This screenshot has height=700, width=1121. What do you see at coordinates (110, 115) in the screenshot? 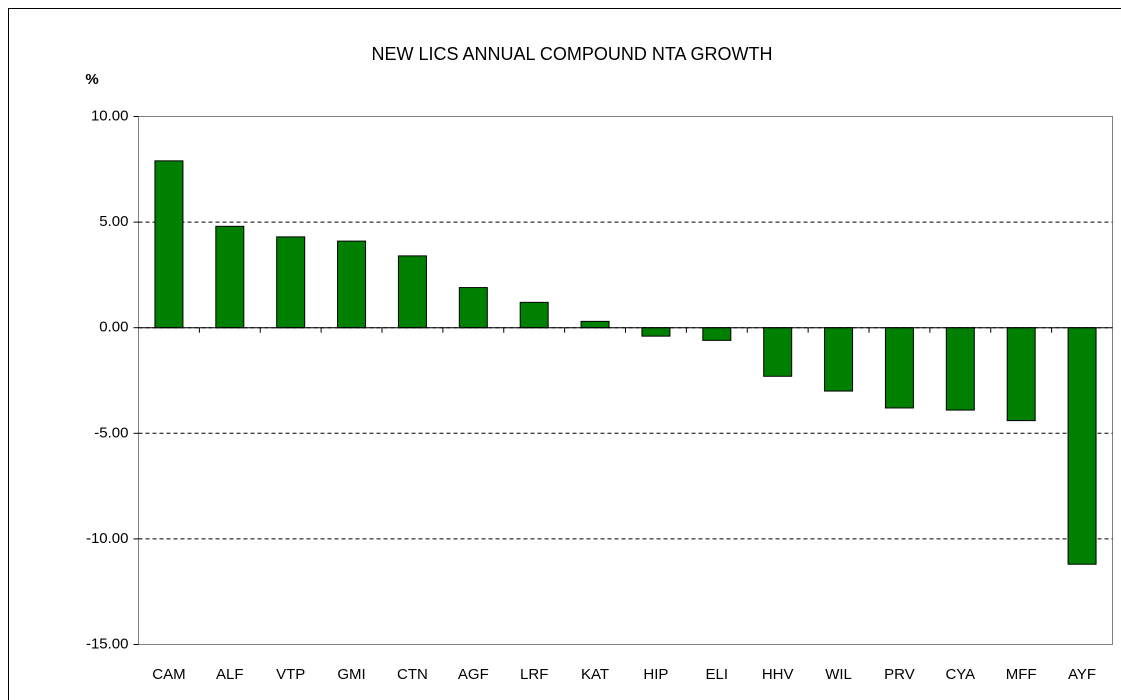
I see `y-tick-label: 10.00` at bounding box center [110, 115].